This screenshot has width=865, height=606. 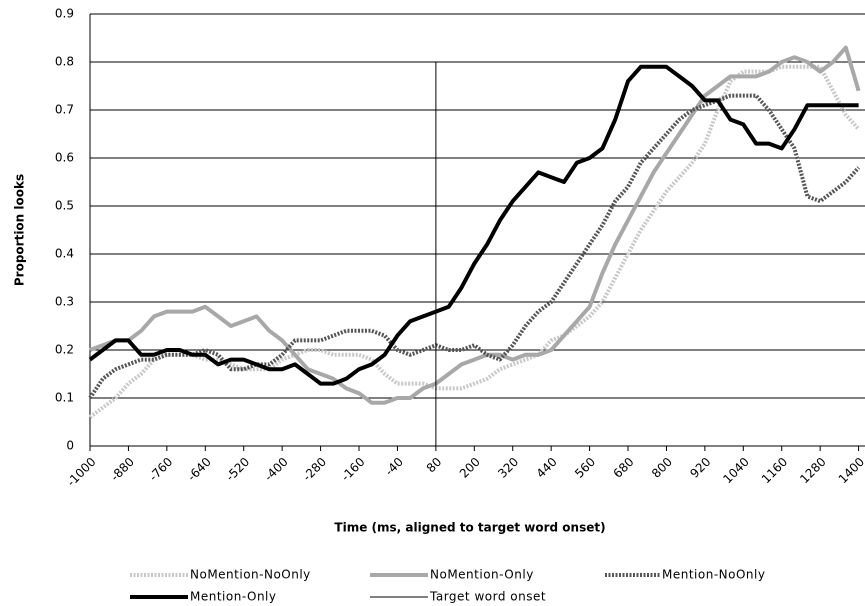 What do you see at coordinates (314, 469) in the screenshot?
I see `x-tick-label: -280` at bounding box center [314, 469].